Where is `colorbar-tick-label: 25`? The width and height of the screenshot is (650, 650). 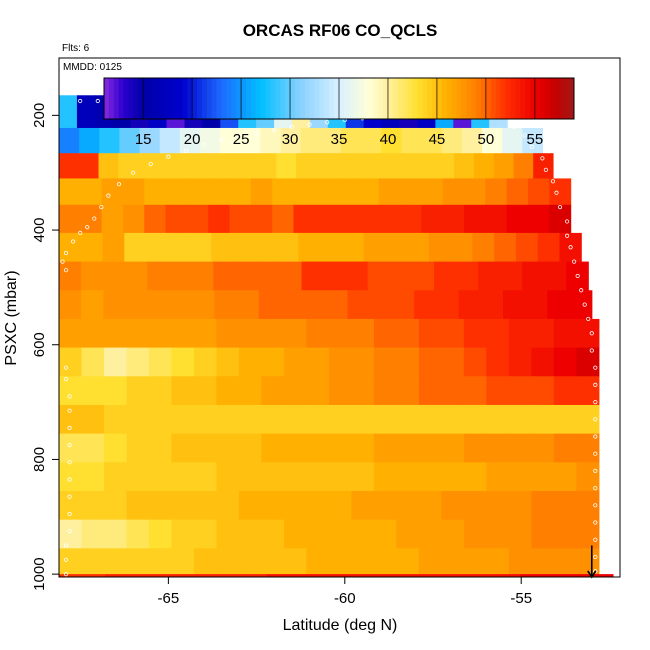 colorbar-tick-label: 25 is located at coordinates (241, 139).